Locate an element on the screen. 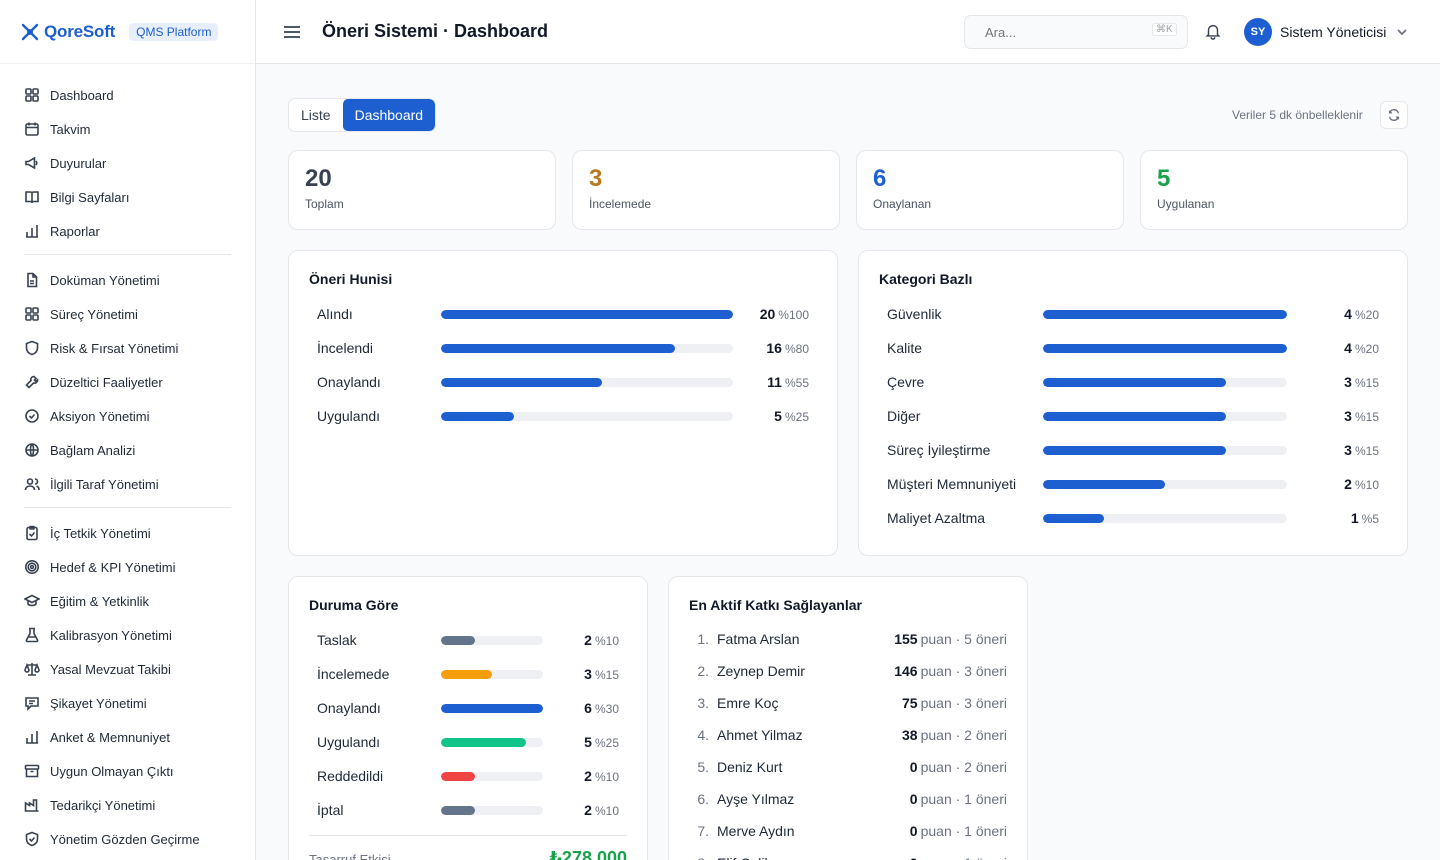  list-item: 3. Emre Koç 75 puan · 3 öneri is located at coordinates (848, 703).